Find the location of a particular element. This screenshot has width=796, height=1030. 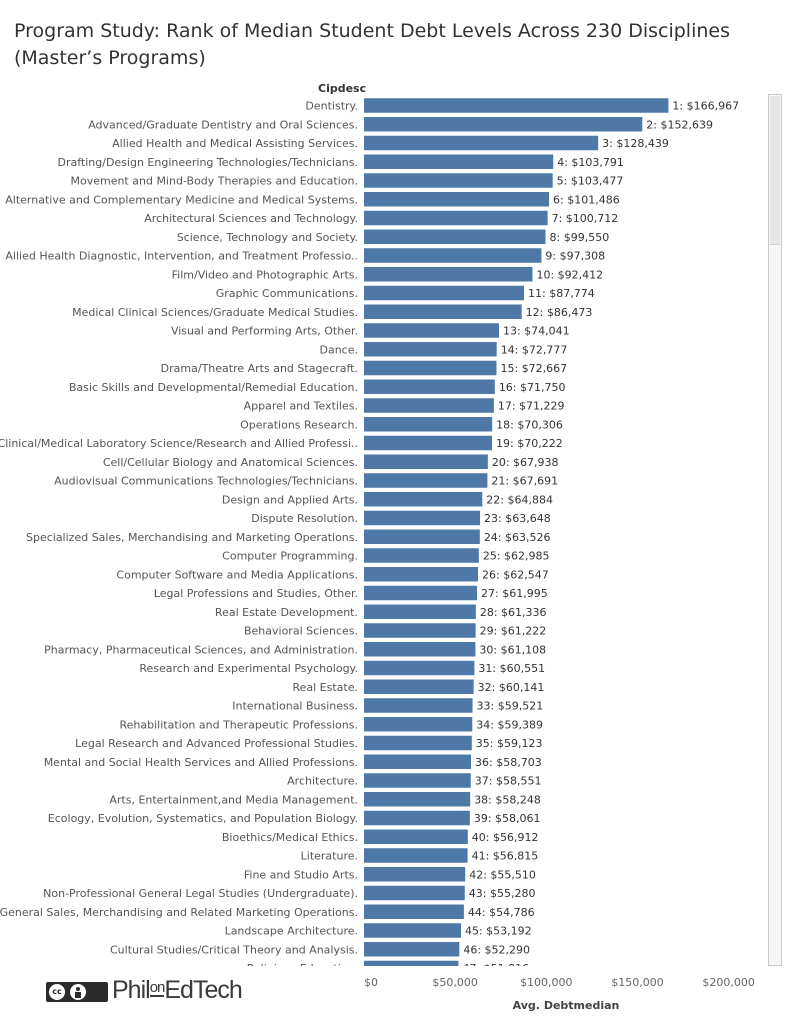

data-label: 15: $72,667 is located at coordinates (533, 368).